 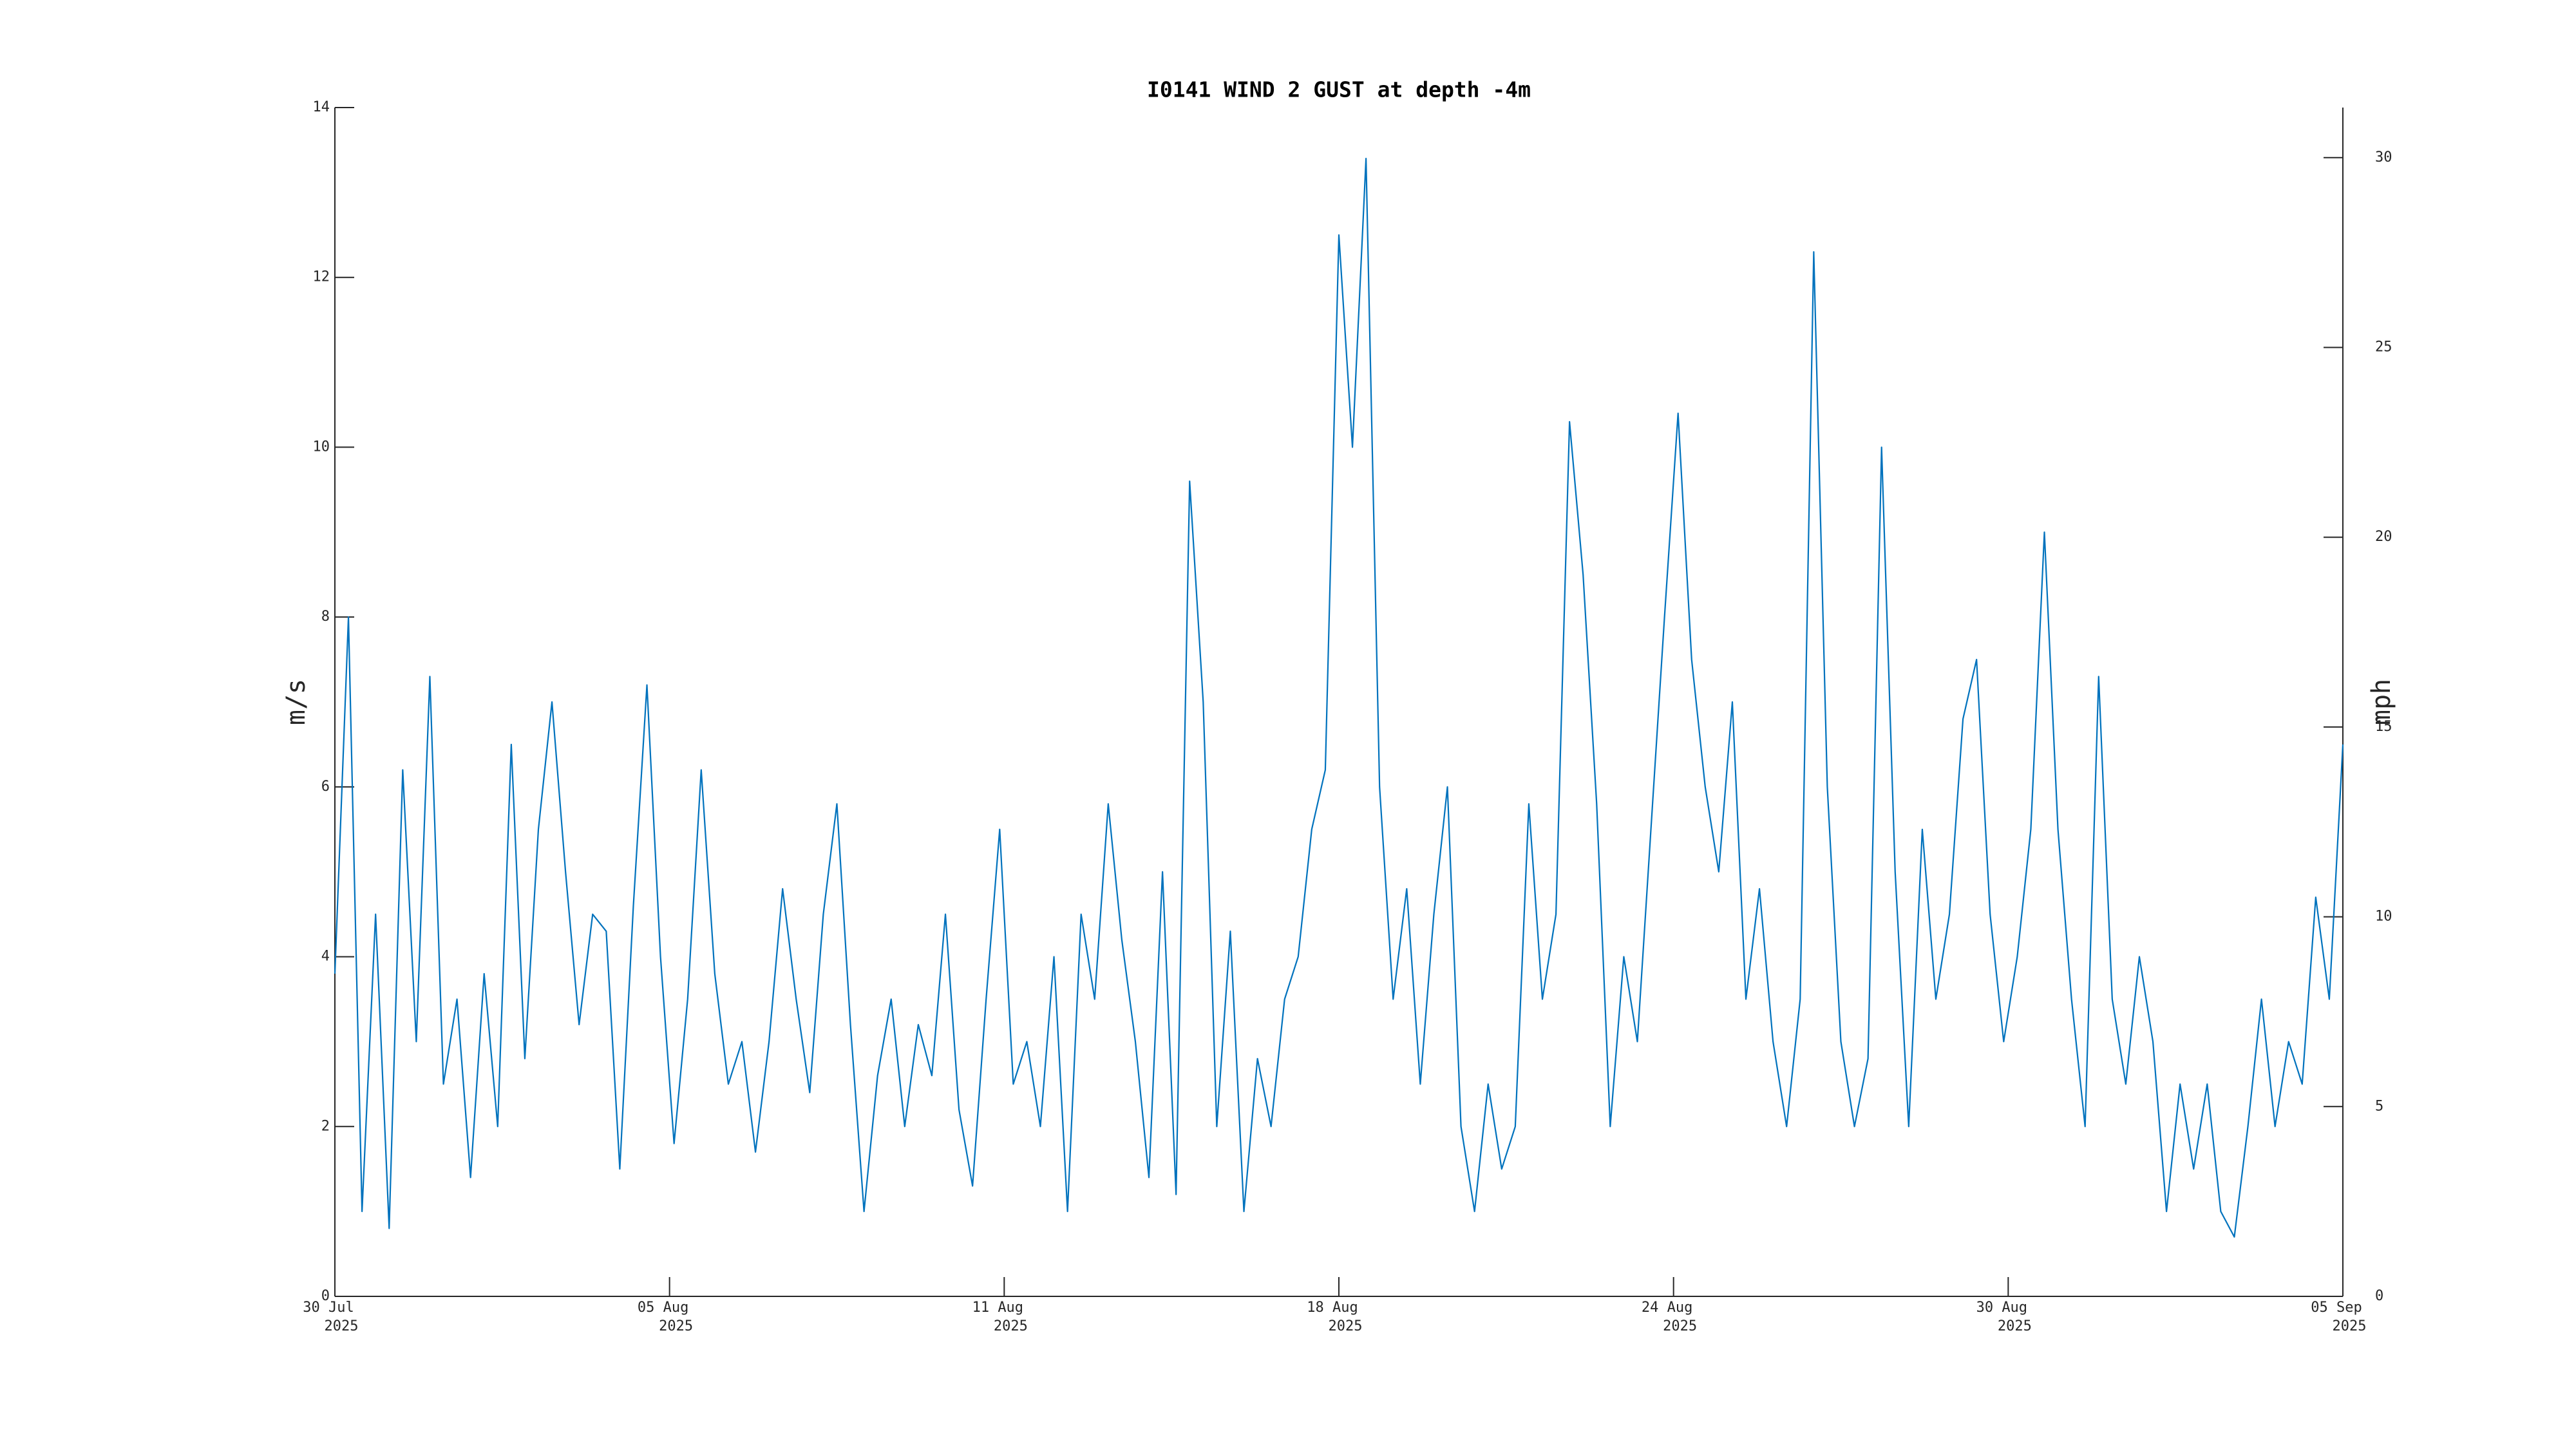 I want to click on y-tick-label: 4, so click(x=326, y=957).